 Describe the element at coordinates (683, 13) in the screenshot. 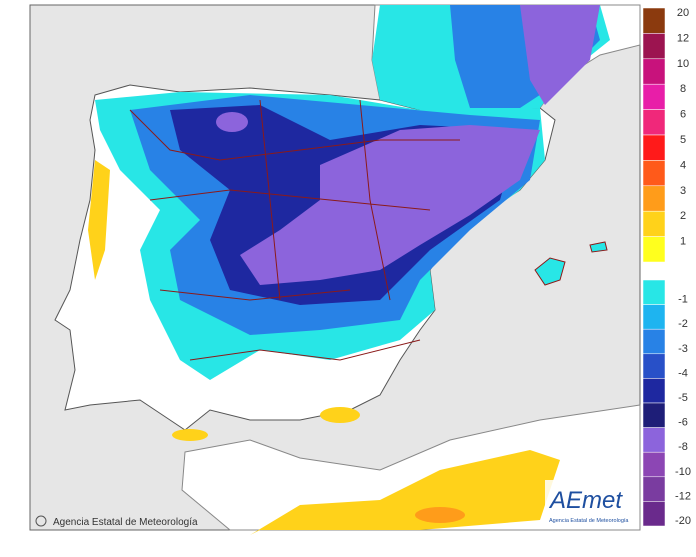

I see `legend-label: 20` at that location.